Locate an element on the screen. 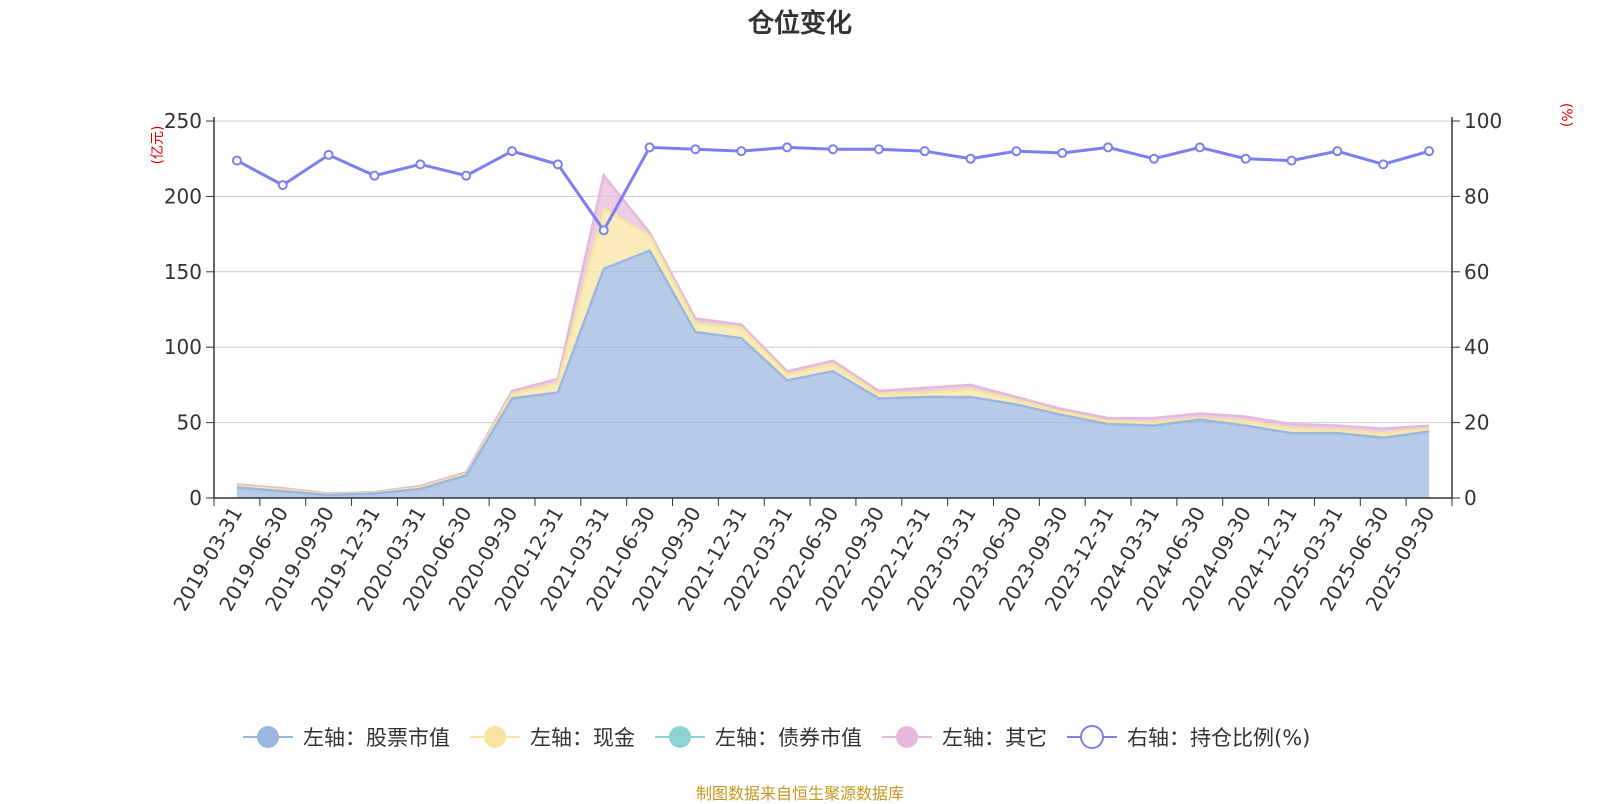  legend-label: 左轴：现金 is located at coordinates (582, 738).